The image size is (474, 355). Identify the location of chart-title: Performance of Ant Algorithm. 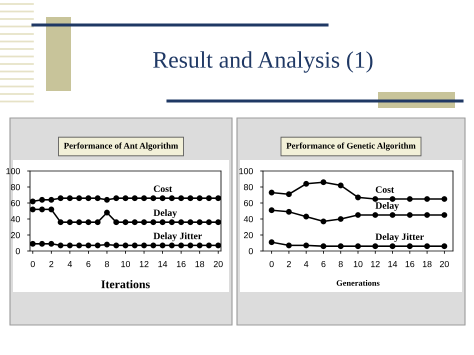
(121, 146).